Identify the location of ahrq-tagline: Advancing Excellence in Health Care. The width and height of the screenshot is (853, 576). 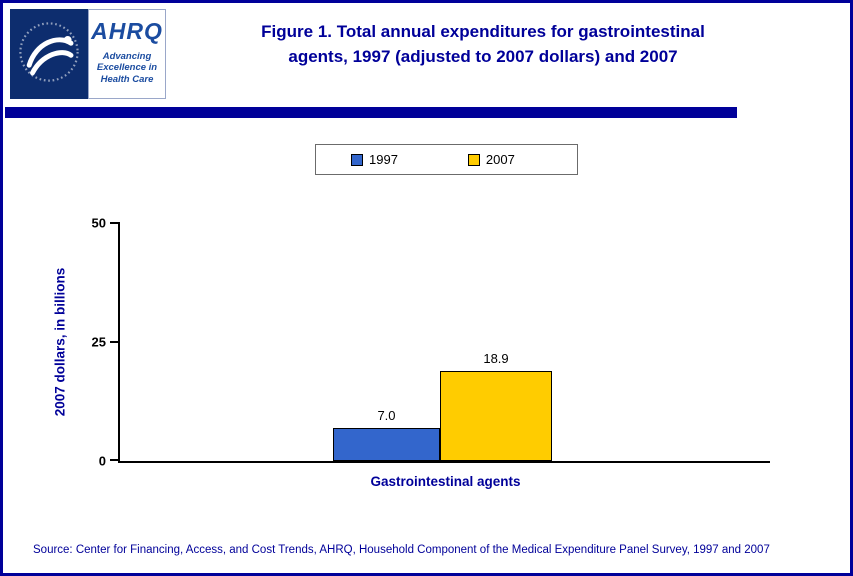
(127, 68).